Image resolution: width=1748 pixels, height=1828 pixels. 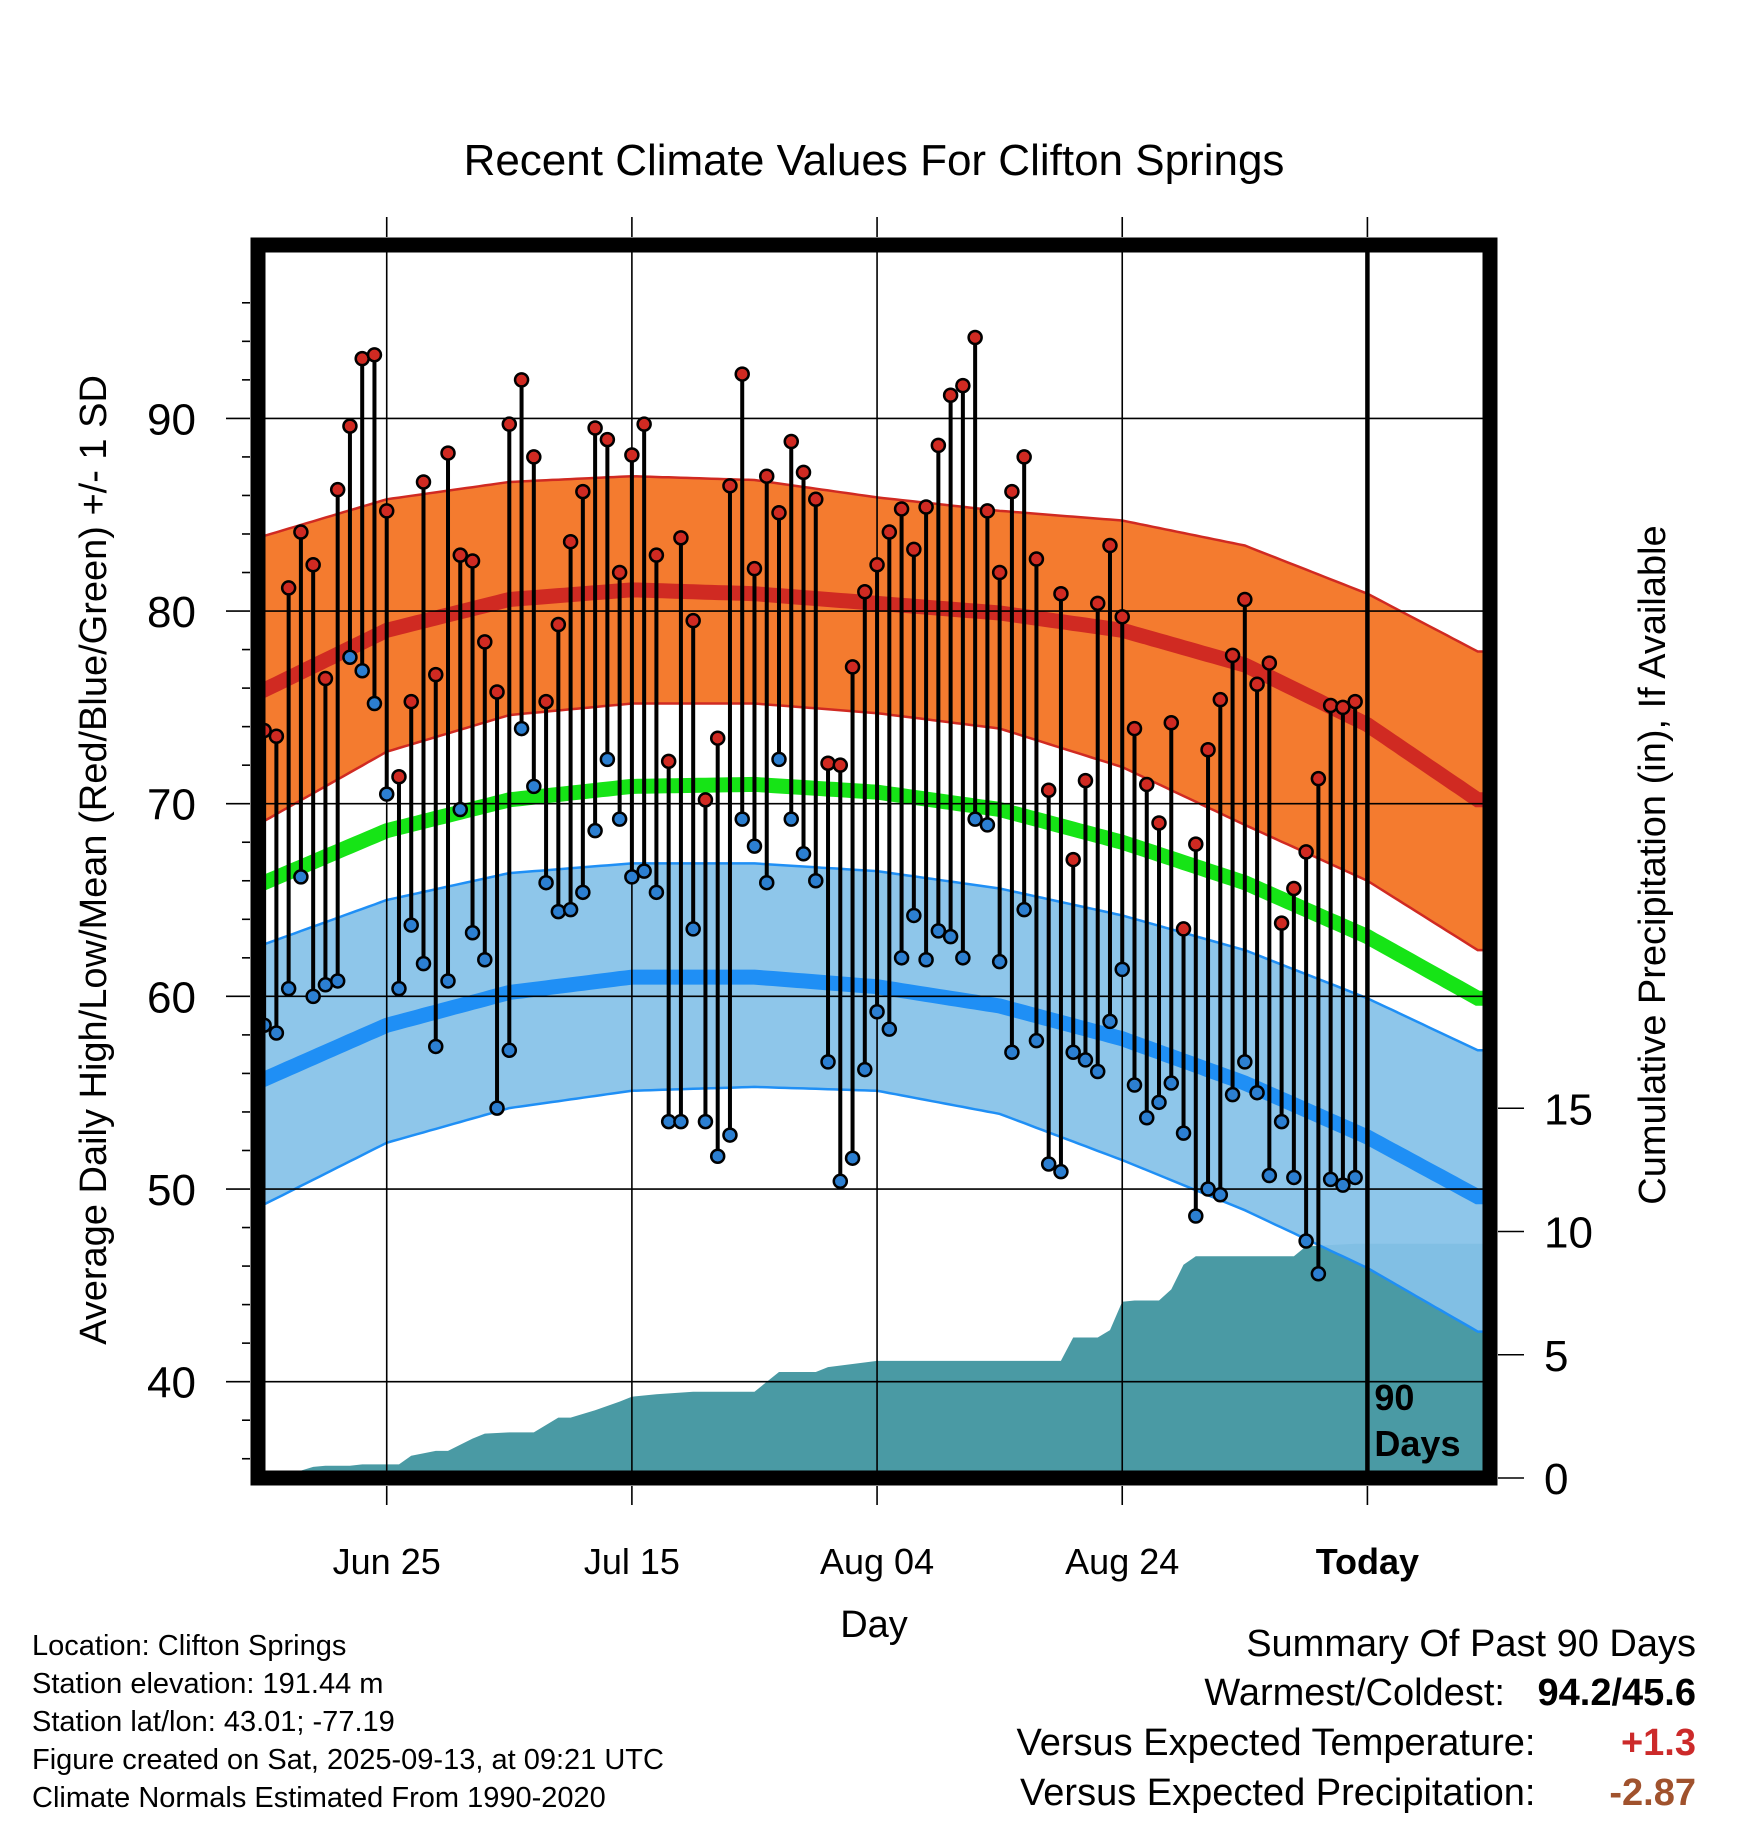 I want to click on x-axis-label: Day, so click(x=874, y=1625).